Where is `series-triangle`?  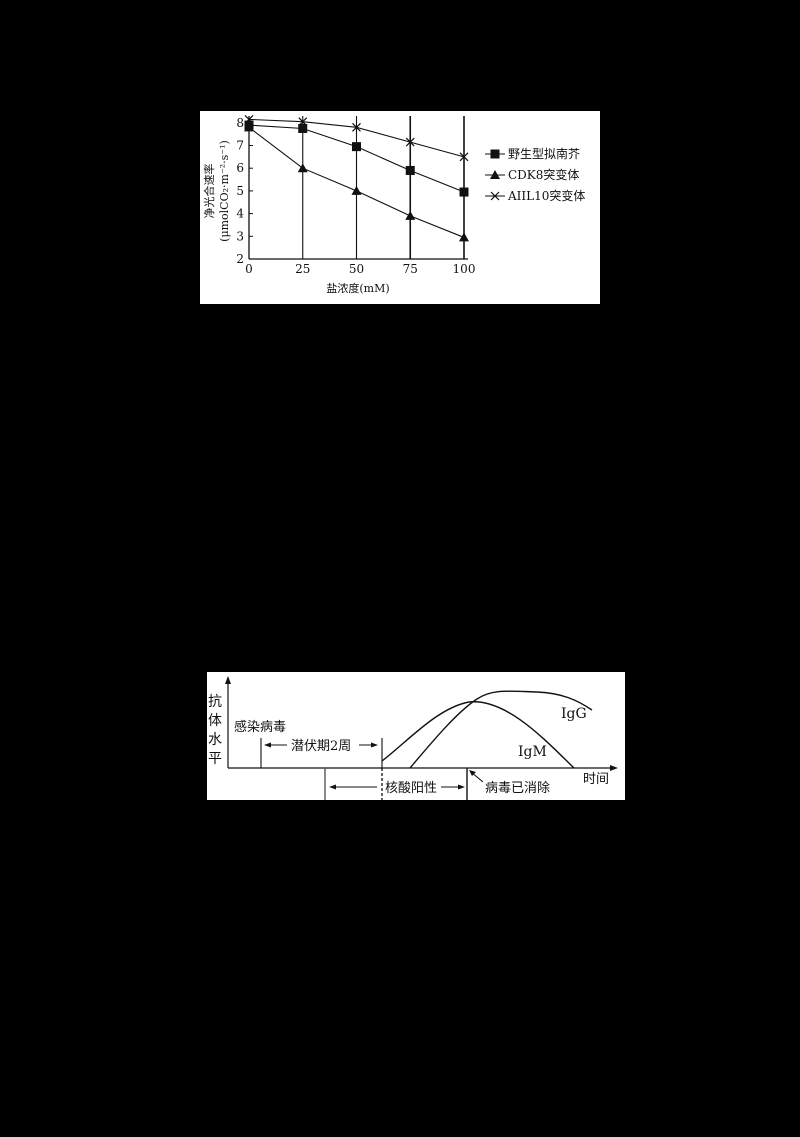
series-triangle is located at coordinates (356, 182).